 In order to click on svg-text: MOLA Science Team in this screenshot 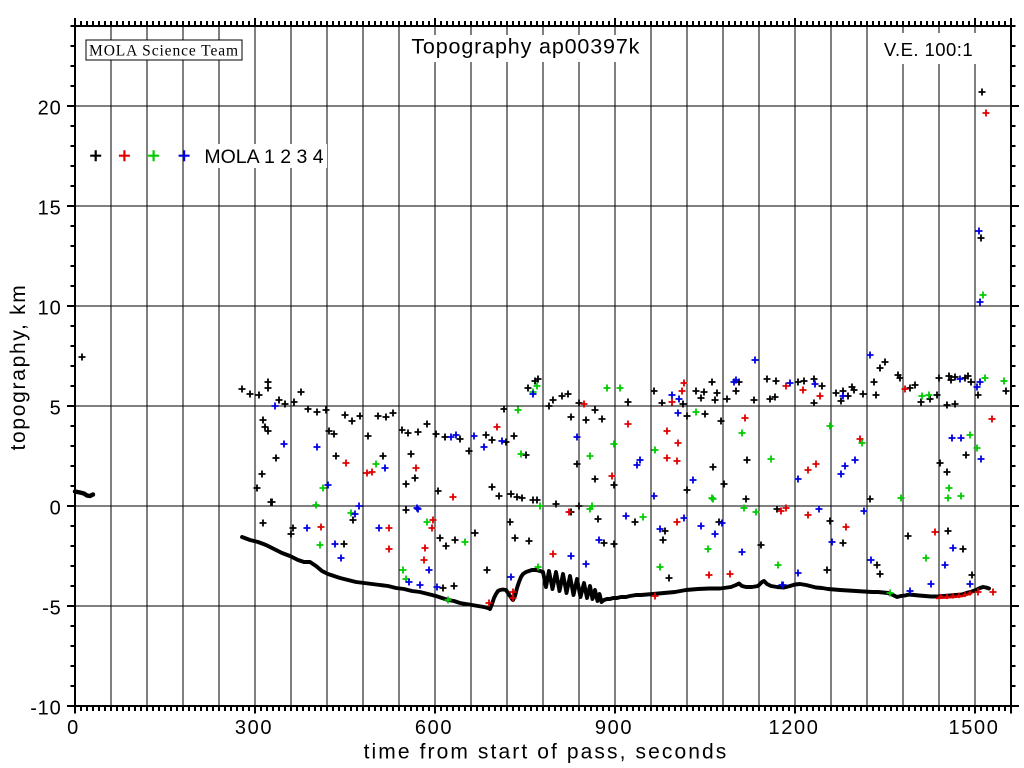, I will do `click(164, 51)`.